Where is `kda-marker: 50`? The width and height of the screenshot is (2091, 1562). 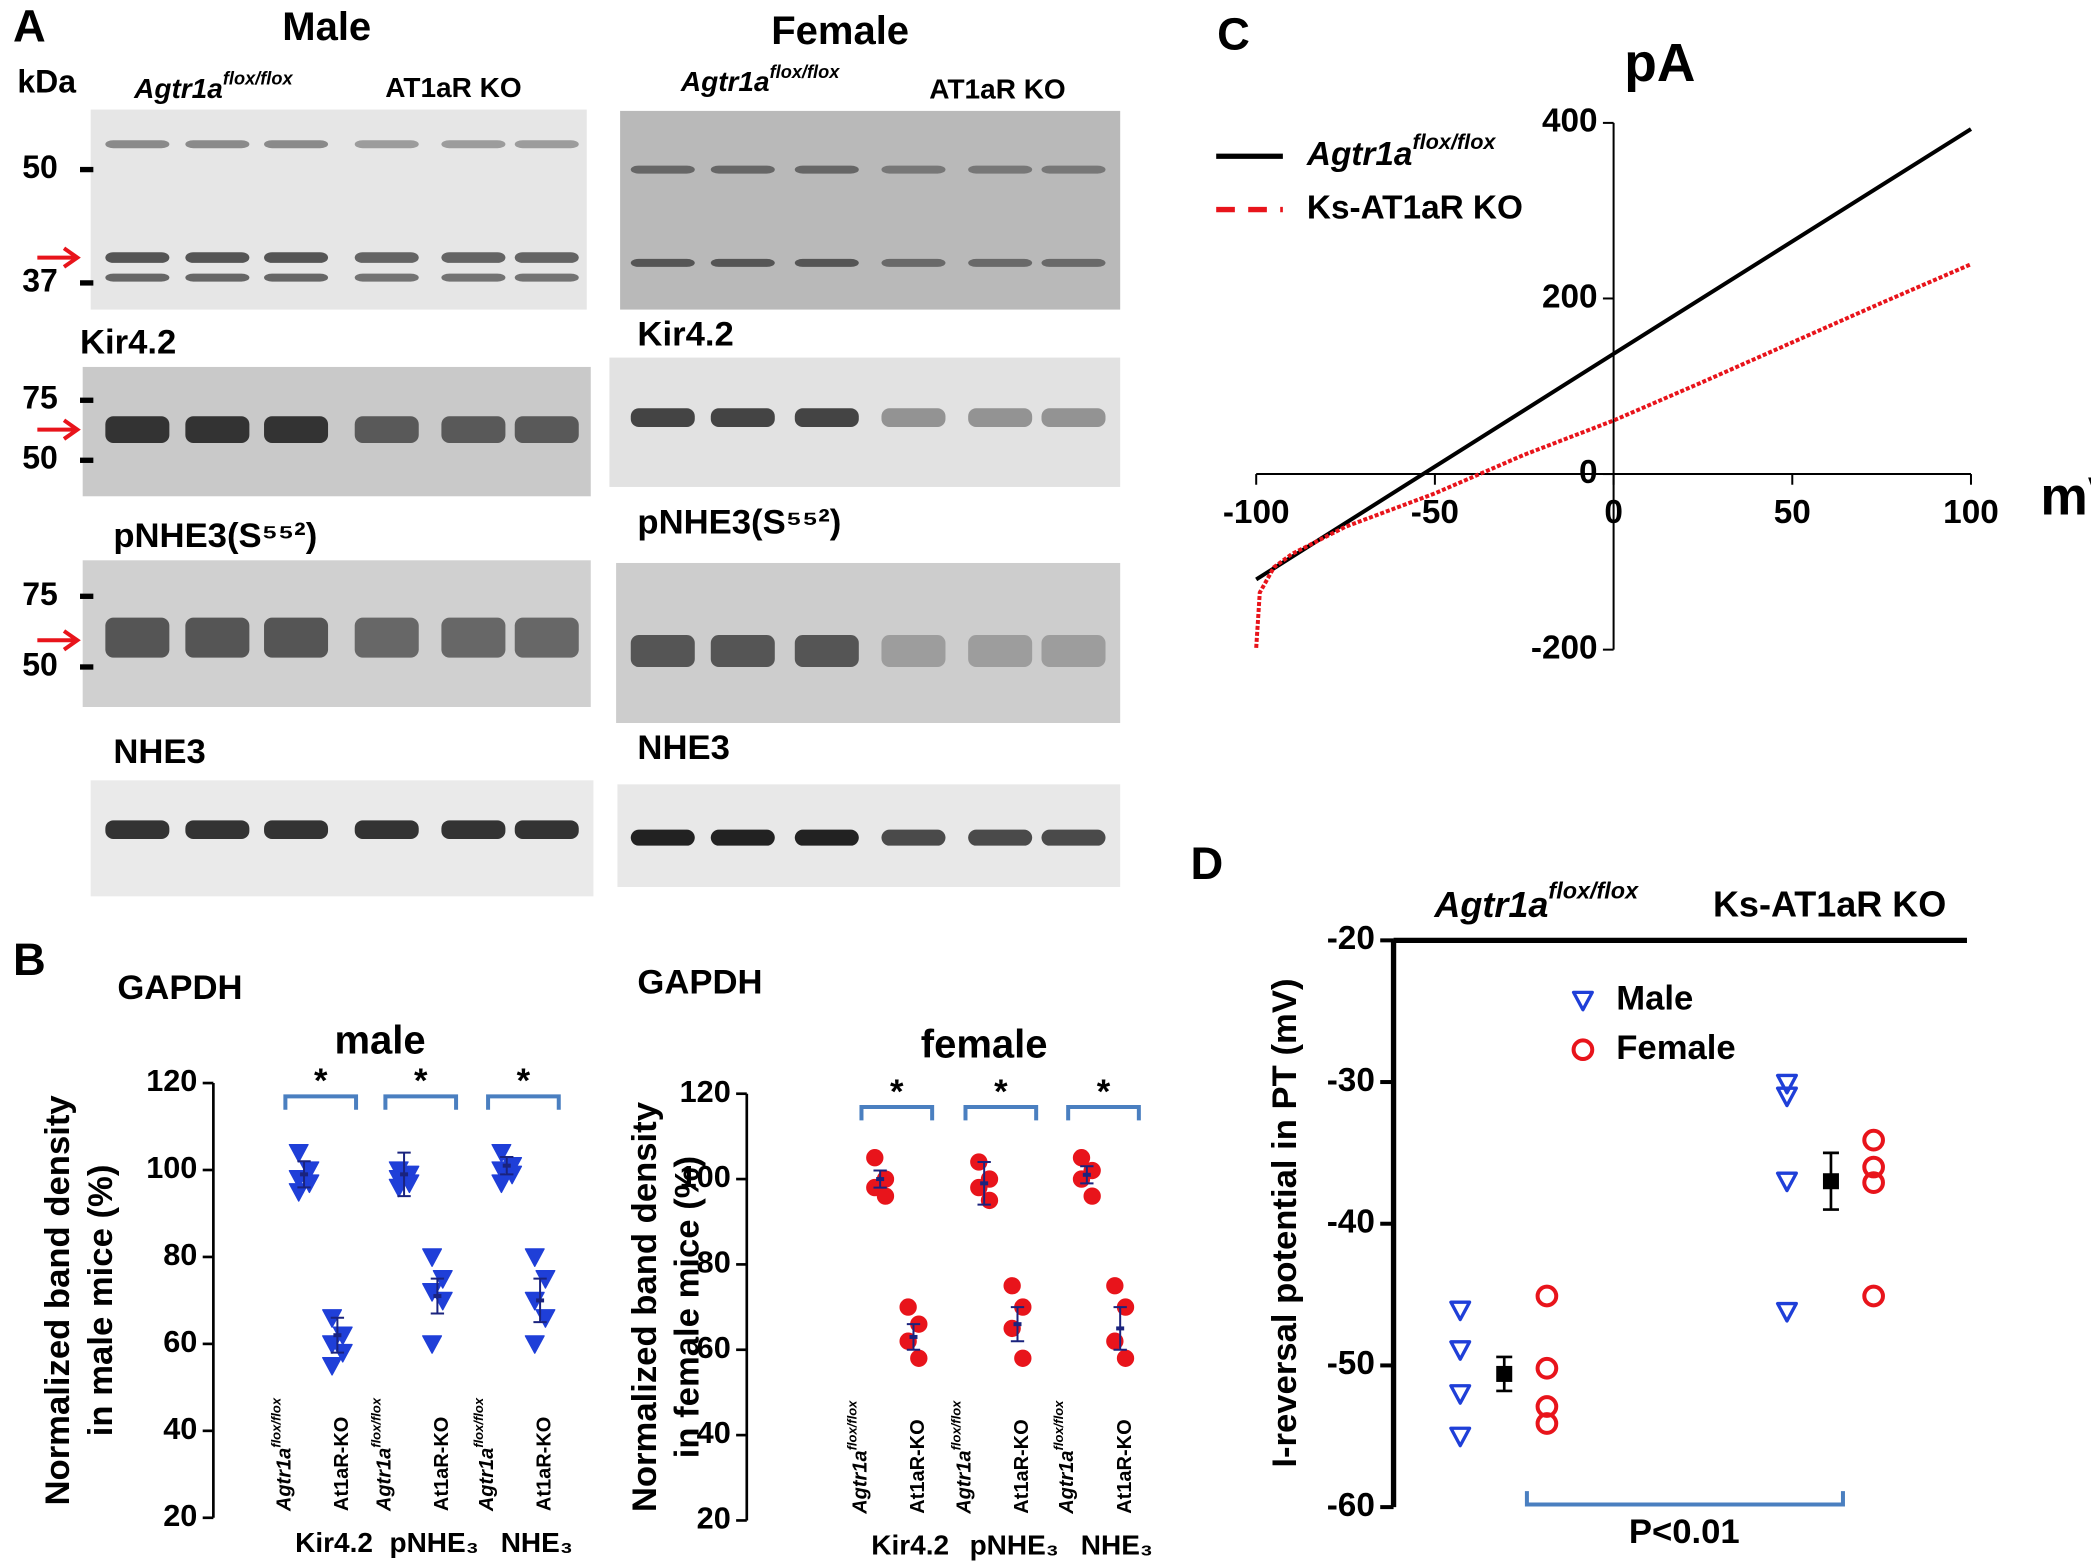 kda-marker: 50 is located at coordinates (40, 458).